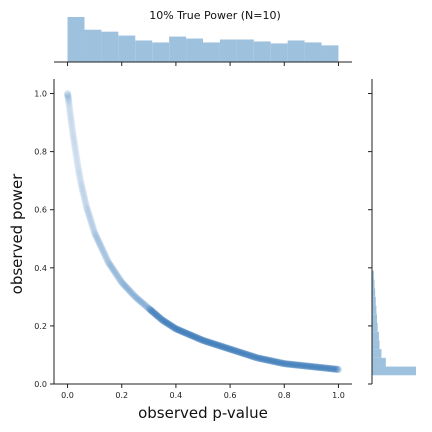 Image resolution: width=432 pixels, height=432 pixels. Describe the element at coordinates (40, 94) in the screenshot. I see `y-tick-label: 1.0` at that location.